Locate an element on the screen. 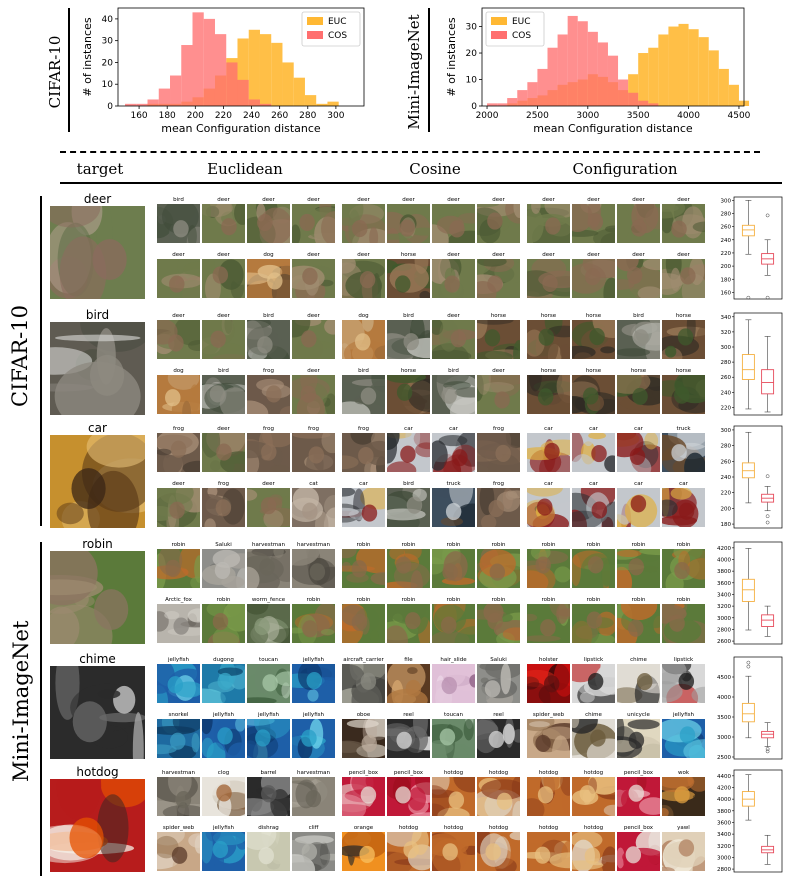 This screenshot has height=877, width=789. neighbor-thumb-cosine: robin is located at coordinates (408, 565).